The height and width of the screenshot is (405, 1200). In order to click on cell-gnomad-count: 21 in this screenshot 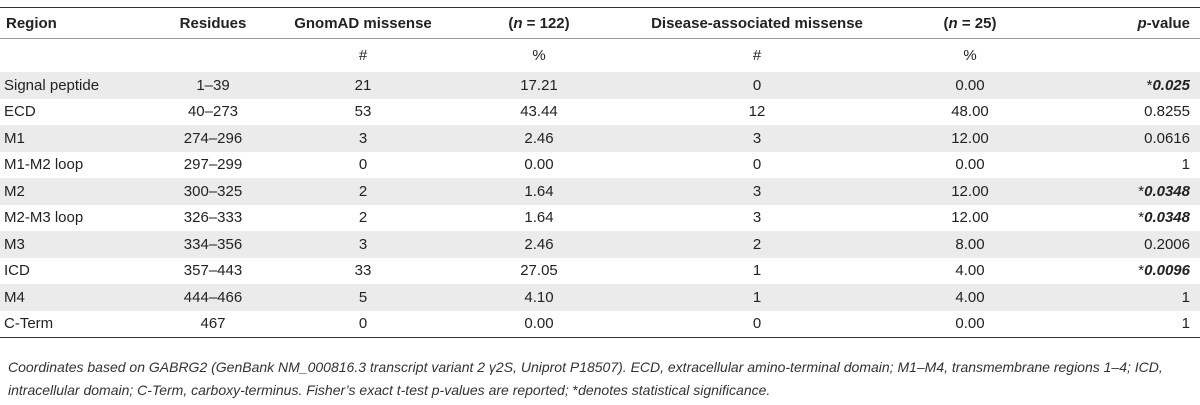, I will do `click(363, 85)`.